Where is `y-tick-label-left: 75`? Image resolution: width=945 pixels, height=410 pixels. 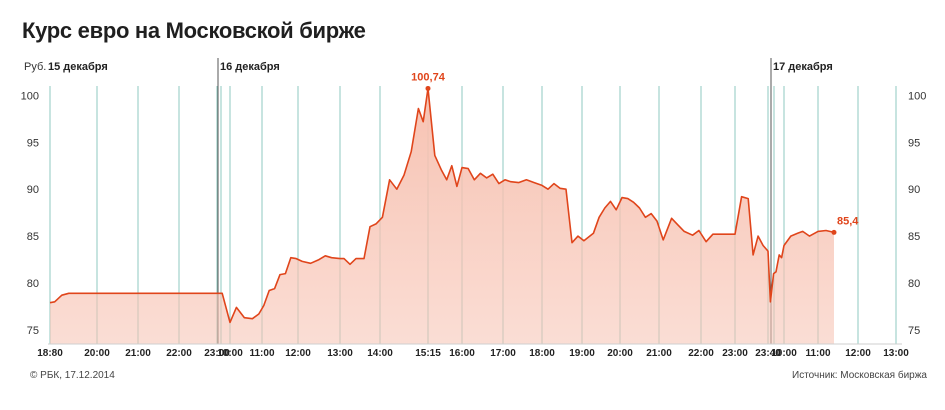 y-tick-label-left: 75 is located at coordinates (33, 331).